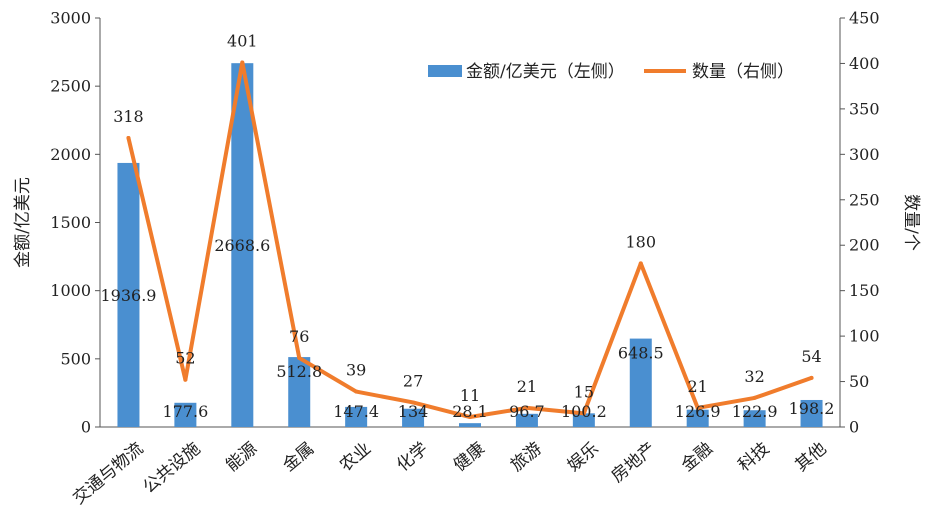 Image resolution: width=925 pixels, height=517 pixels. What do you see at coordinates (743, 72) in the screenshot?
I see `legend-label-line: 数量（右侧）` at bounding box center [743, 72].